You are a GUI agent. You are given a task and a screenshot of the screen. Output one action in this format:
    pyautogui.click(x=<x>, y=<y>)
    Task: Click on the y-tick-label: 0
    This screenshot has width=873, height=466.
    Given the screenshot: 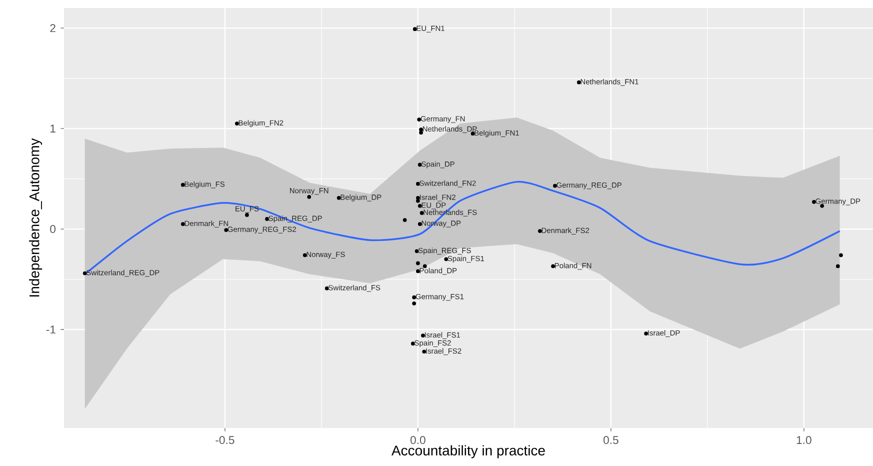 What is the action you would take?
    pyautogui.click(x=53, y=229)
    